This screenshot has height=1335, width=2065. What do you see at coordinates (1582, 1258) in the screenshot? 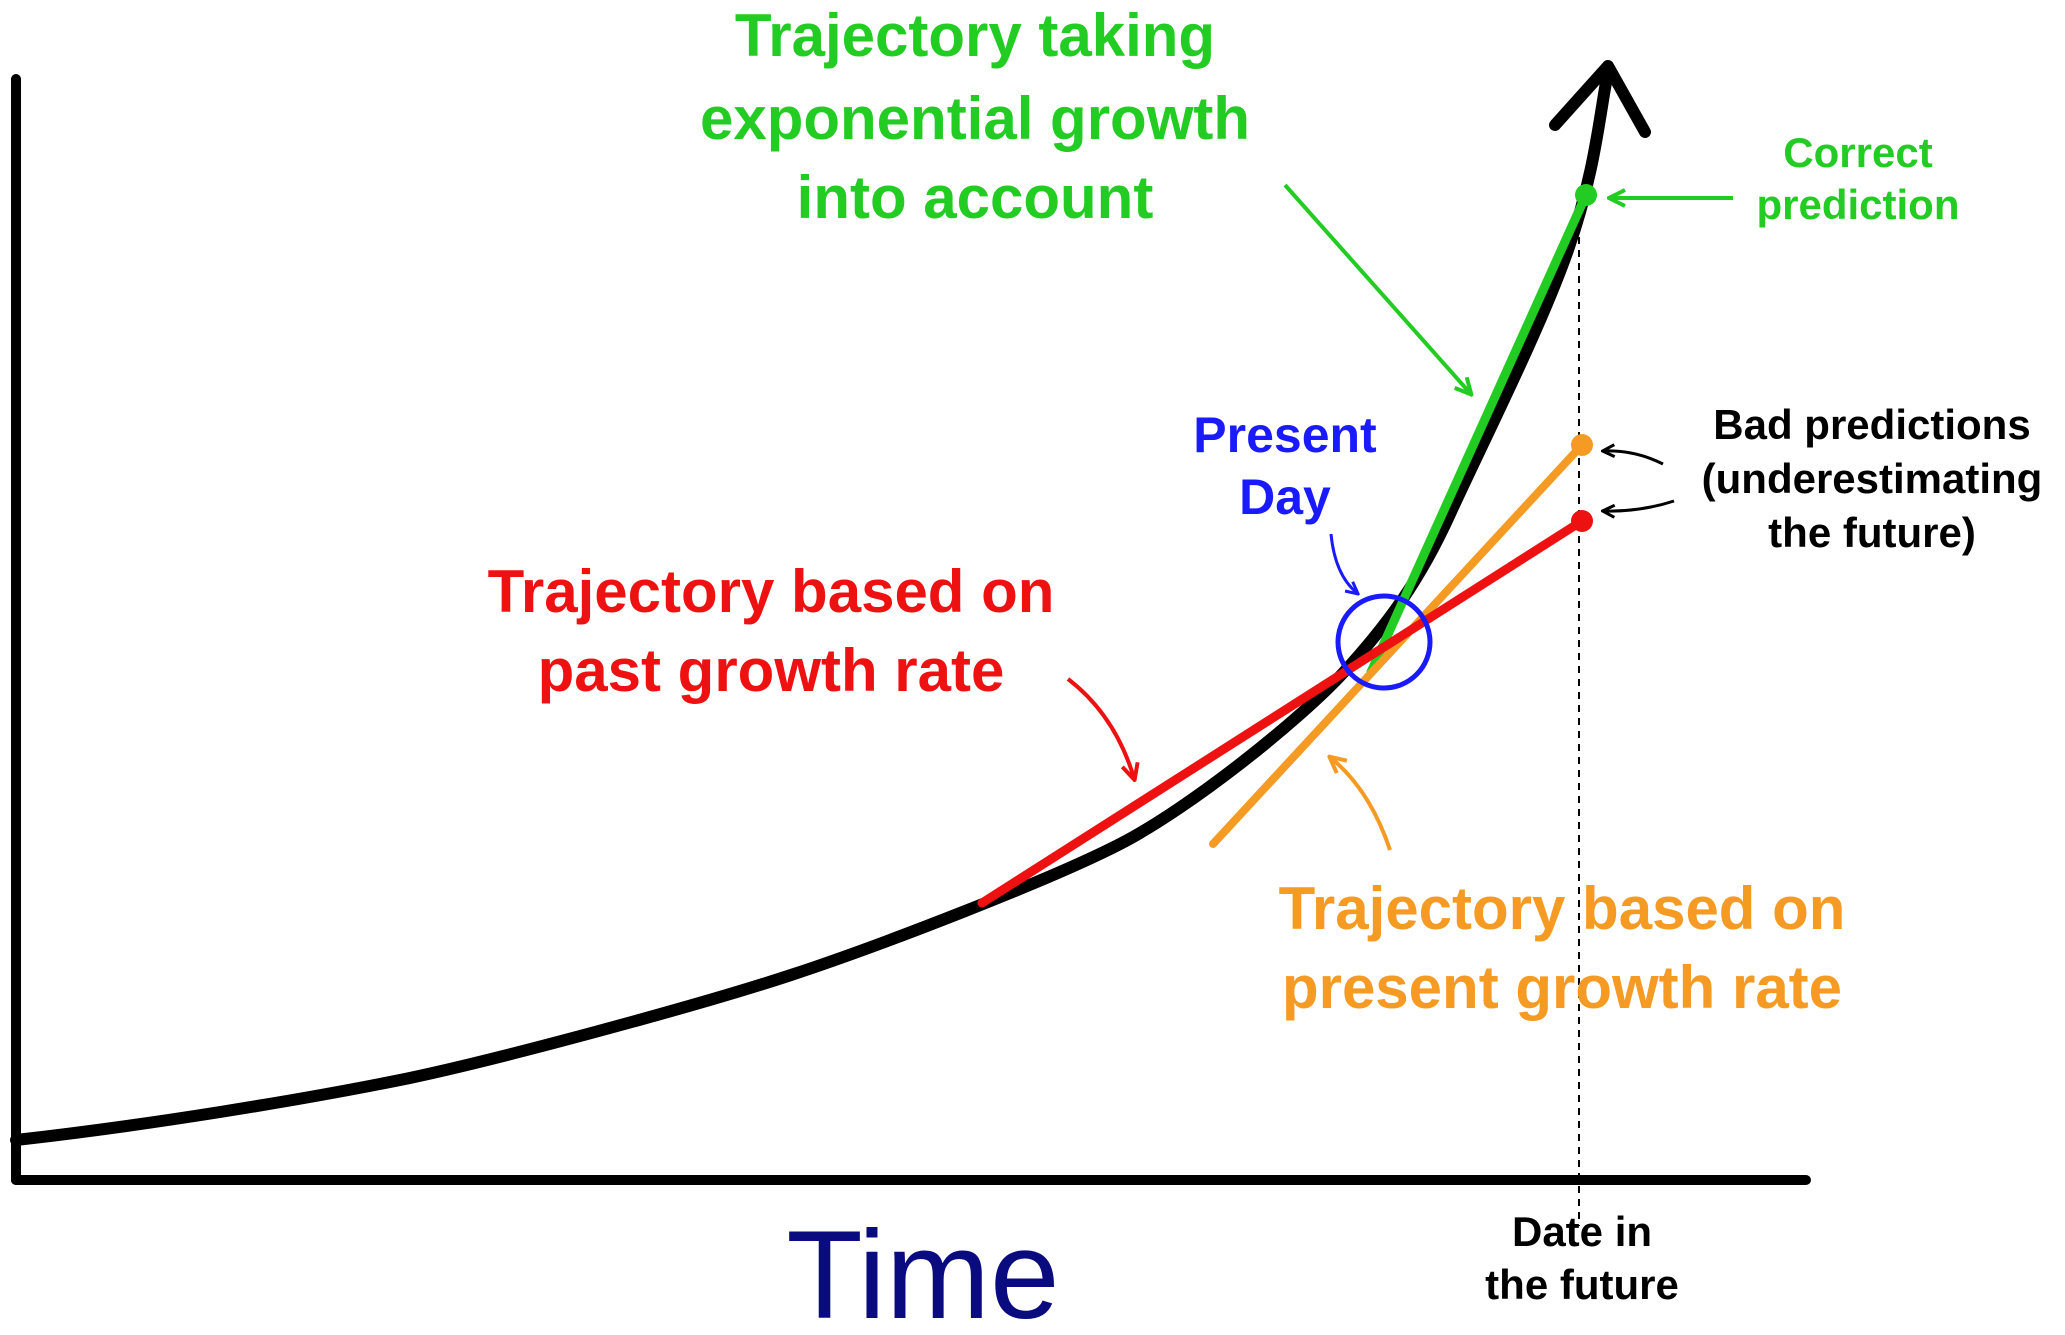
I see `future-date-label: Date in the future` at bounding box center [1582, 1258].